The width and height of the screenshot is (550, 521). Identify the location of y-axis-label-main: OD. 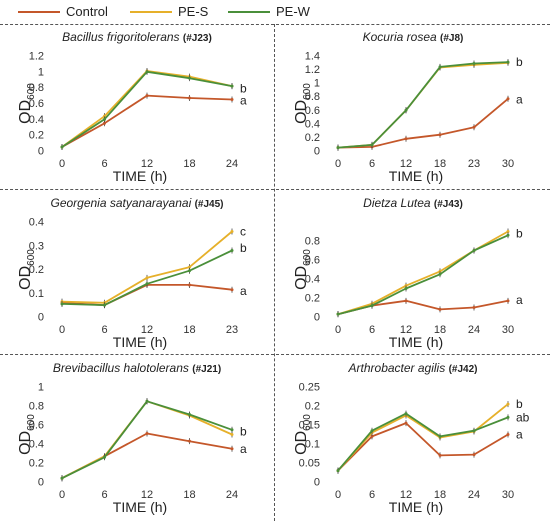
(25, 278).